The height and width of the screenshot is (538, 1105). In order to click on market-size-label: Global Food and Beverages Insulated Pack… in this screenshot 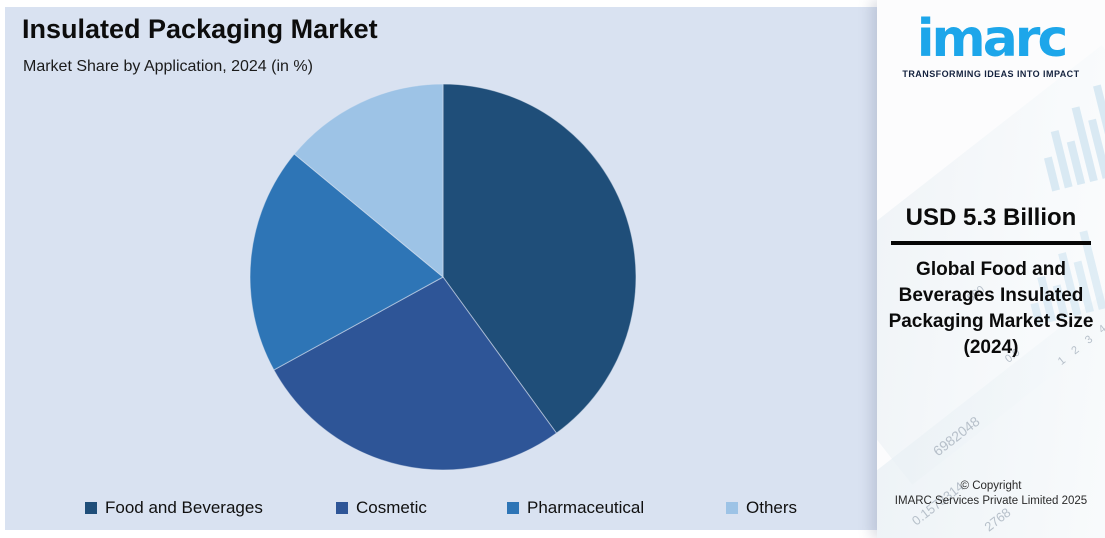, I will do `click(991, 308)`.